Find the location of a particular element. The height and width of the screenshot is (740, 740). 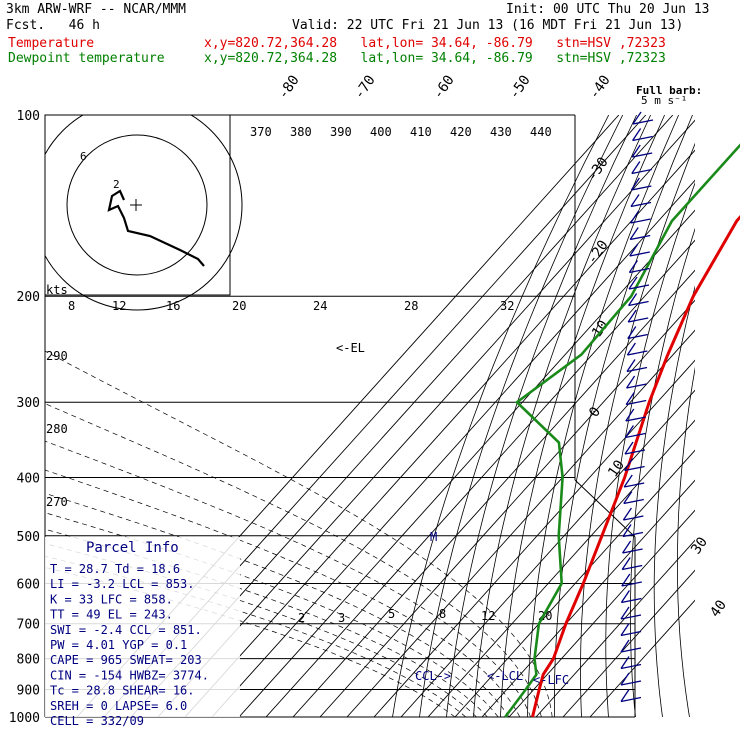

hodograph-speed-label: 24 is located at coordinates (320, 306).